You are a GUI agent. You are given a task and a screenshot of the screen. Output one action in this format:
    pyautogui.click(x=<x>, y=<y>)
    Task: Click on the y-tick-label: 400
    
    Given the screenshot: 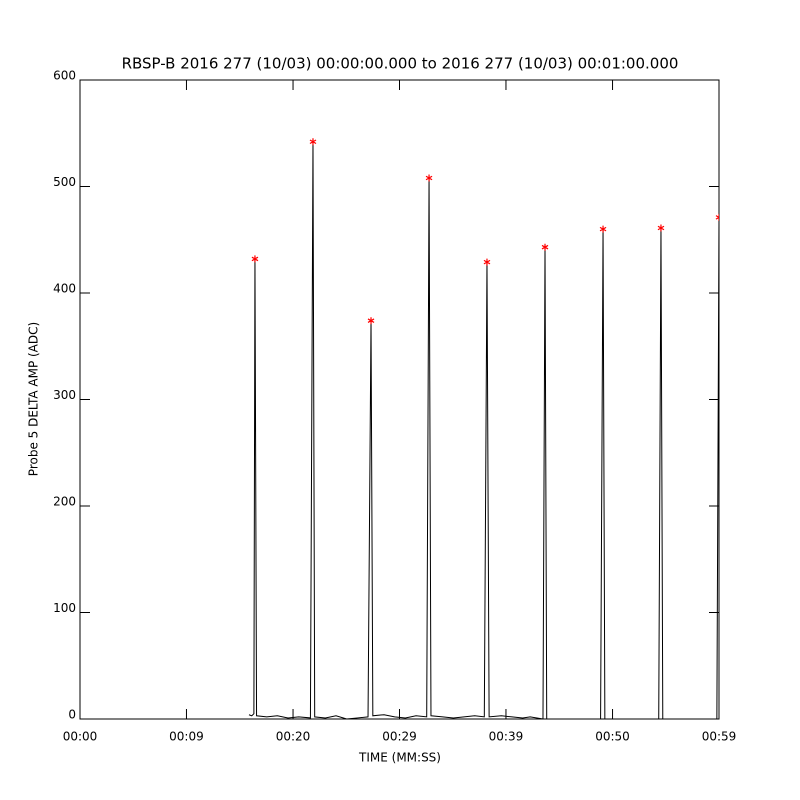 What is the action you would take?
    pyautogui.click(x=64, y=289)
    